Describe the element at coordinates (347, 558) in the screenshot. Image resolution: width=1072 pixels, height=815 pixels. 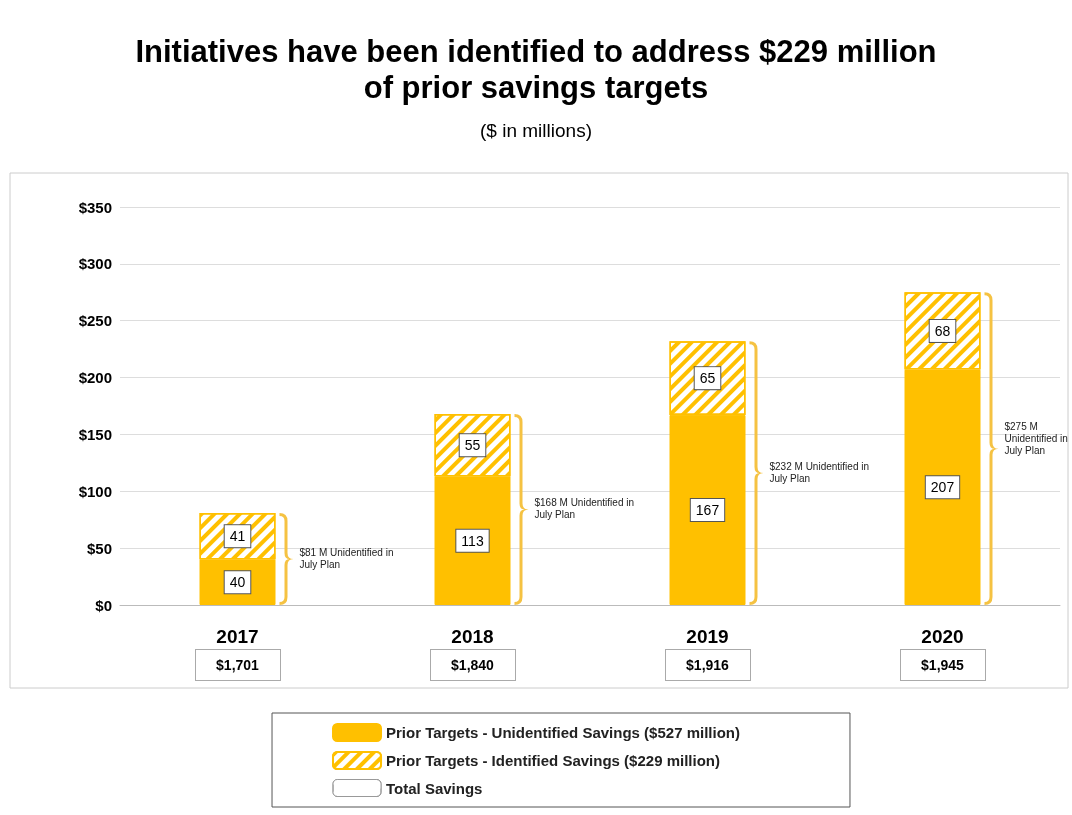
I see `annotation: $81 M Unidentified in July Plan` at that location.